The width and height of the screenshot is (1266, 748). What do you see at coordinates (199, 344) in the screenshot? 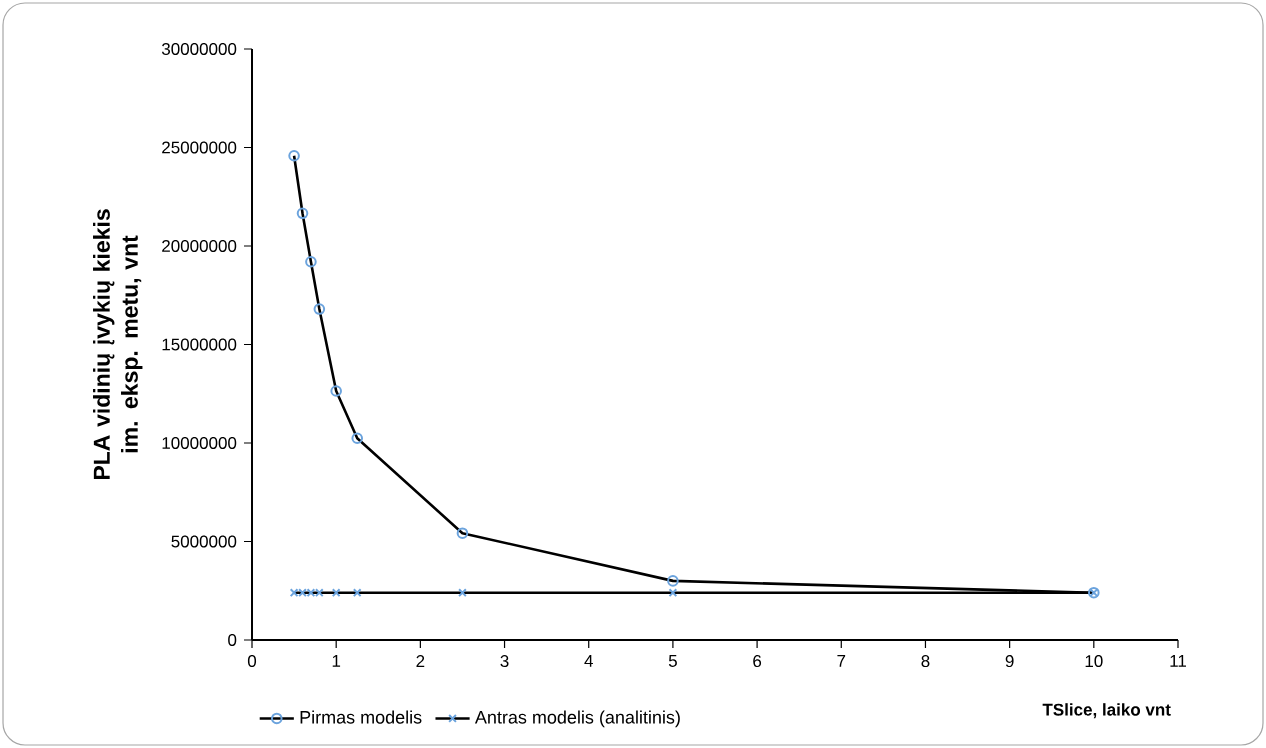
I see `y-tick-label: 15000000` at bounding box center [199, 344].